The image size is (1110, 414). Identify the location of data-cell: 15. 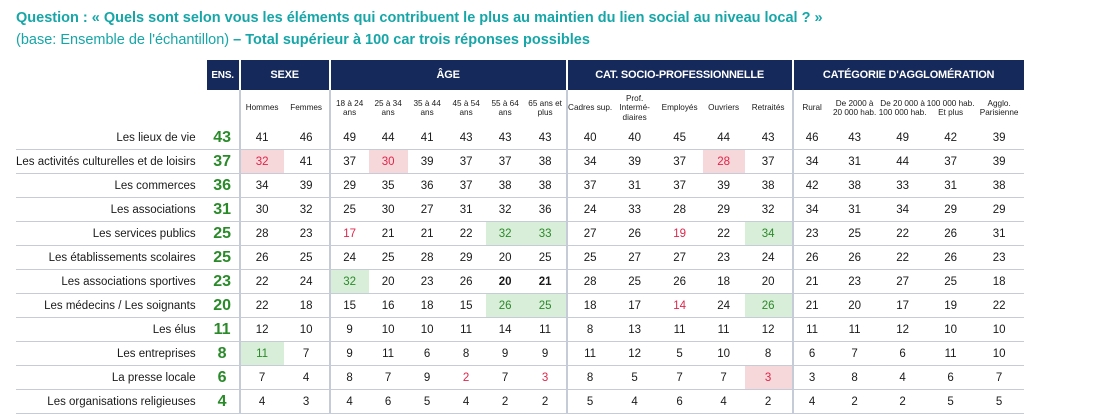
(348, 305).